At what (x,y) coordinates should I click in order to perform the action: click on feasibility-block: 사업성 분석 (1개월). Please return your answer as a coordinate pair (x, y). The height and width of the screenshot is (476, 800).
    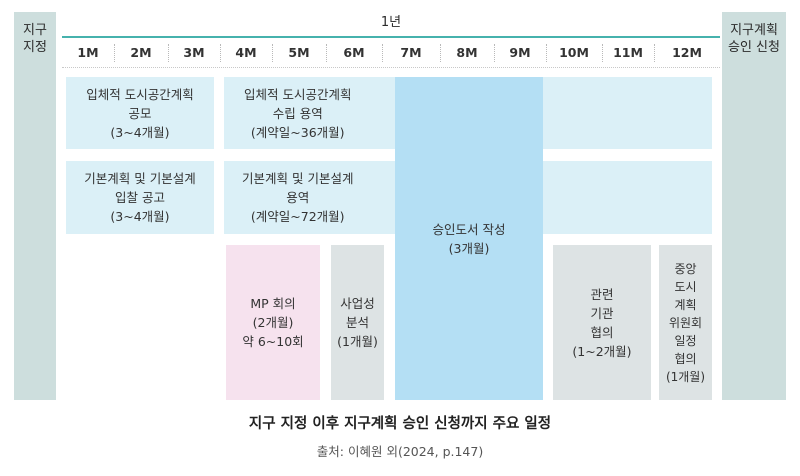
    Looking at the image, I should click on (357, 322).